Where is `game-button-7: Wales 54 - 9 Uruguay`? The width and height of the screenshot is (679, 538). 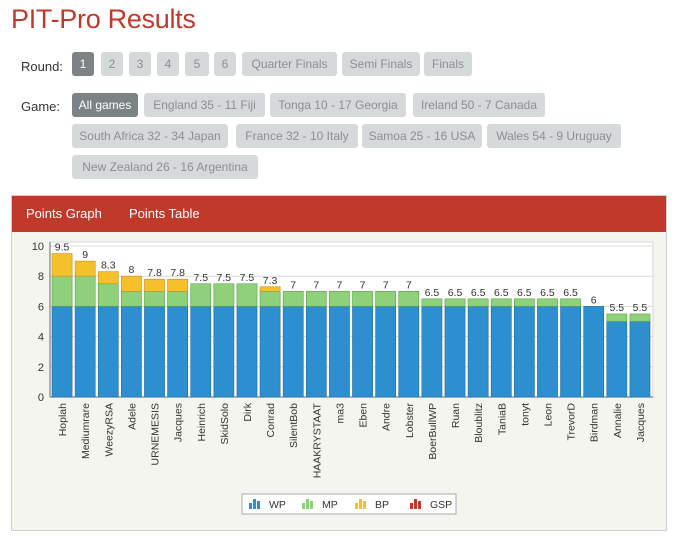 game-button-7: Wales 54 - 9 Uruguay is located at coordinates (554, 136).